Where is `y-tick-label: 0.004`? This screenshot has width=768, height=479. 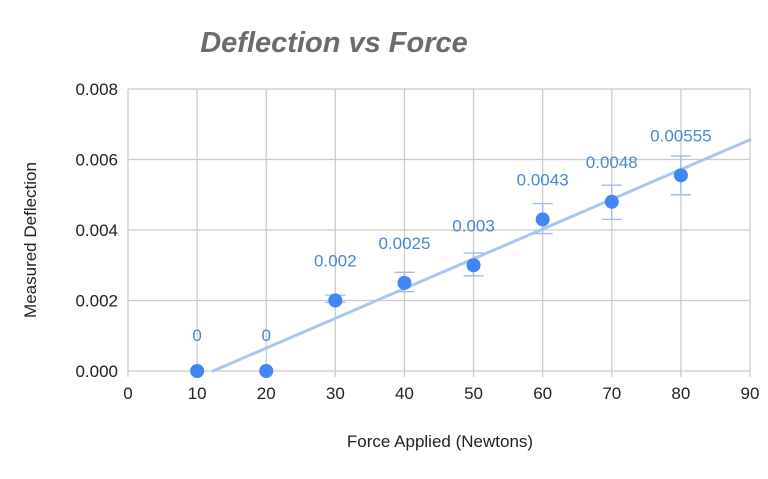 y-tick-label: 0.004 is located at coordinates (96, 230).